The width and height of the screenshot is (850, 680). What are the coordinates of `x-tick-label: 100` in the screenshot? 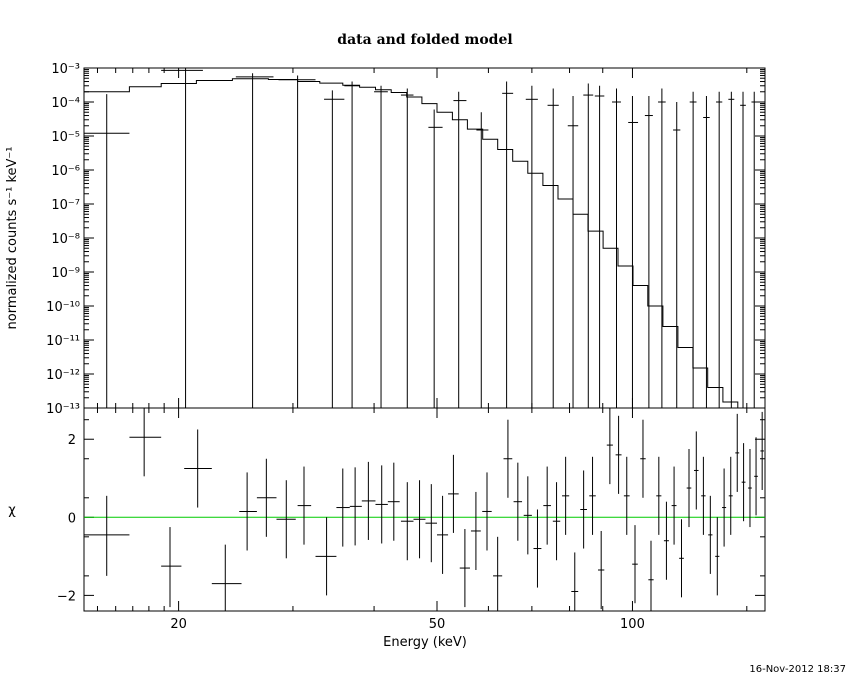 It's located at (632, 624).